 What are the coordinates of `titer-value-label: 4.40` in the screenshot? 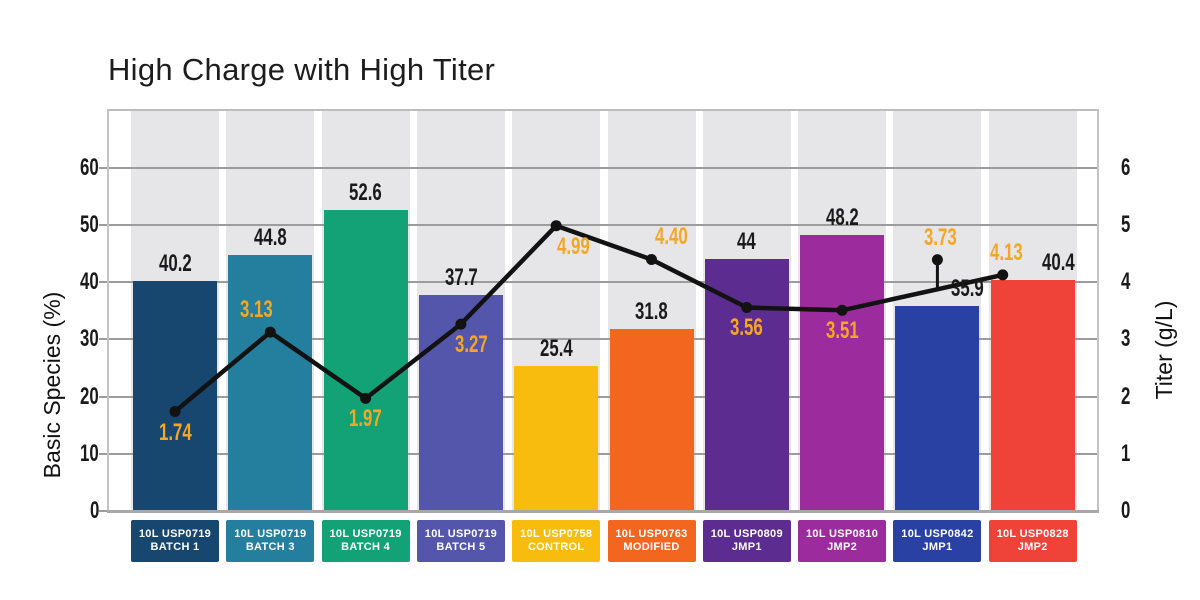 It's located at (672, 237).